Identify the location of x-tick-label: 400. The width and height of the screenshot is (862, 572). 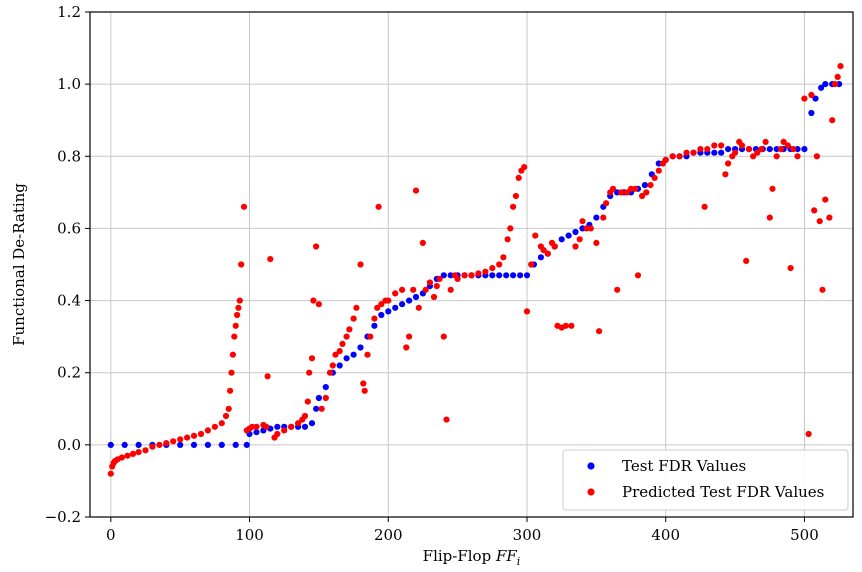
(665, 535).